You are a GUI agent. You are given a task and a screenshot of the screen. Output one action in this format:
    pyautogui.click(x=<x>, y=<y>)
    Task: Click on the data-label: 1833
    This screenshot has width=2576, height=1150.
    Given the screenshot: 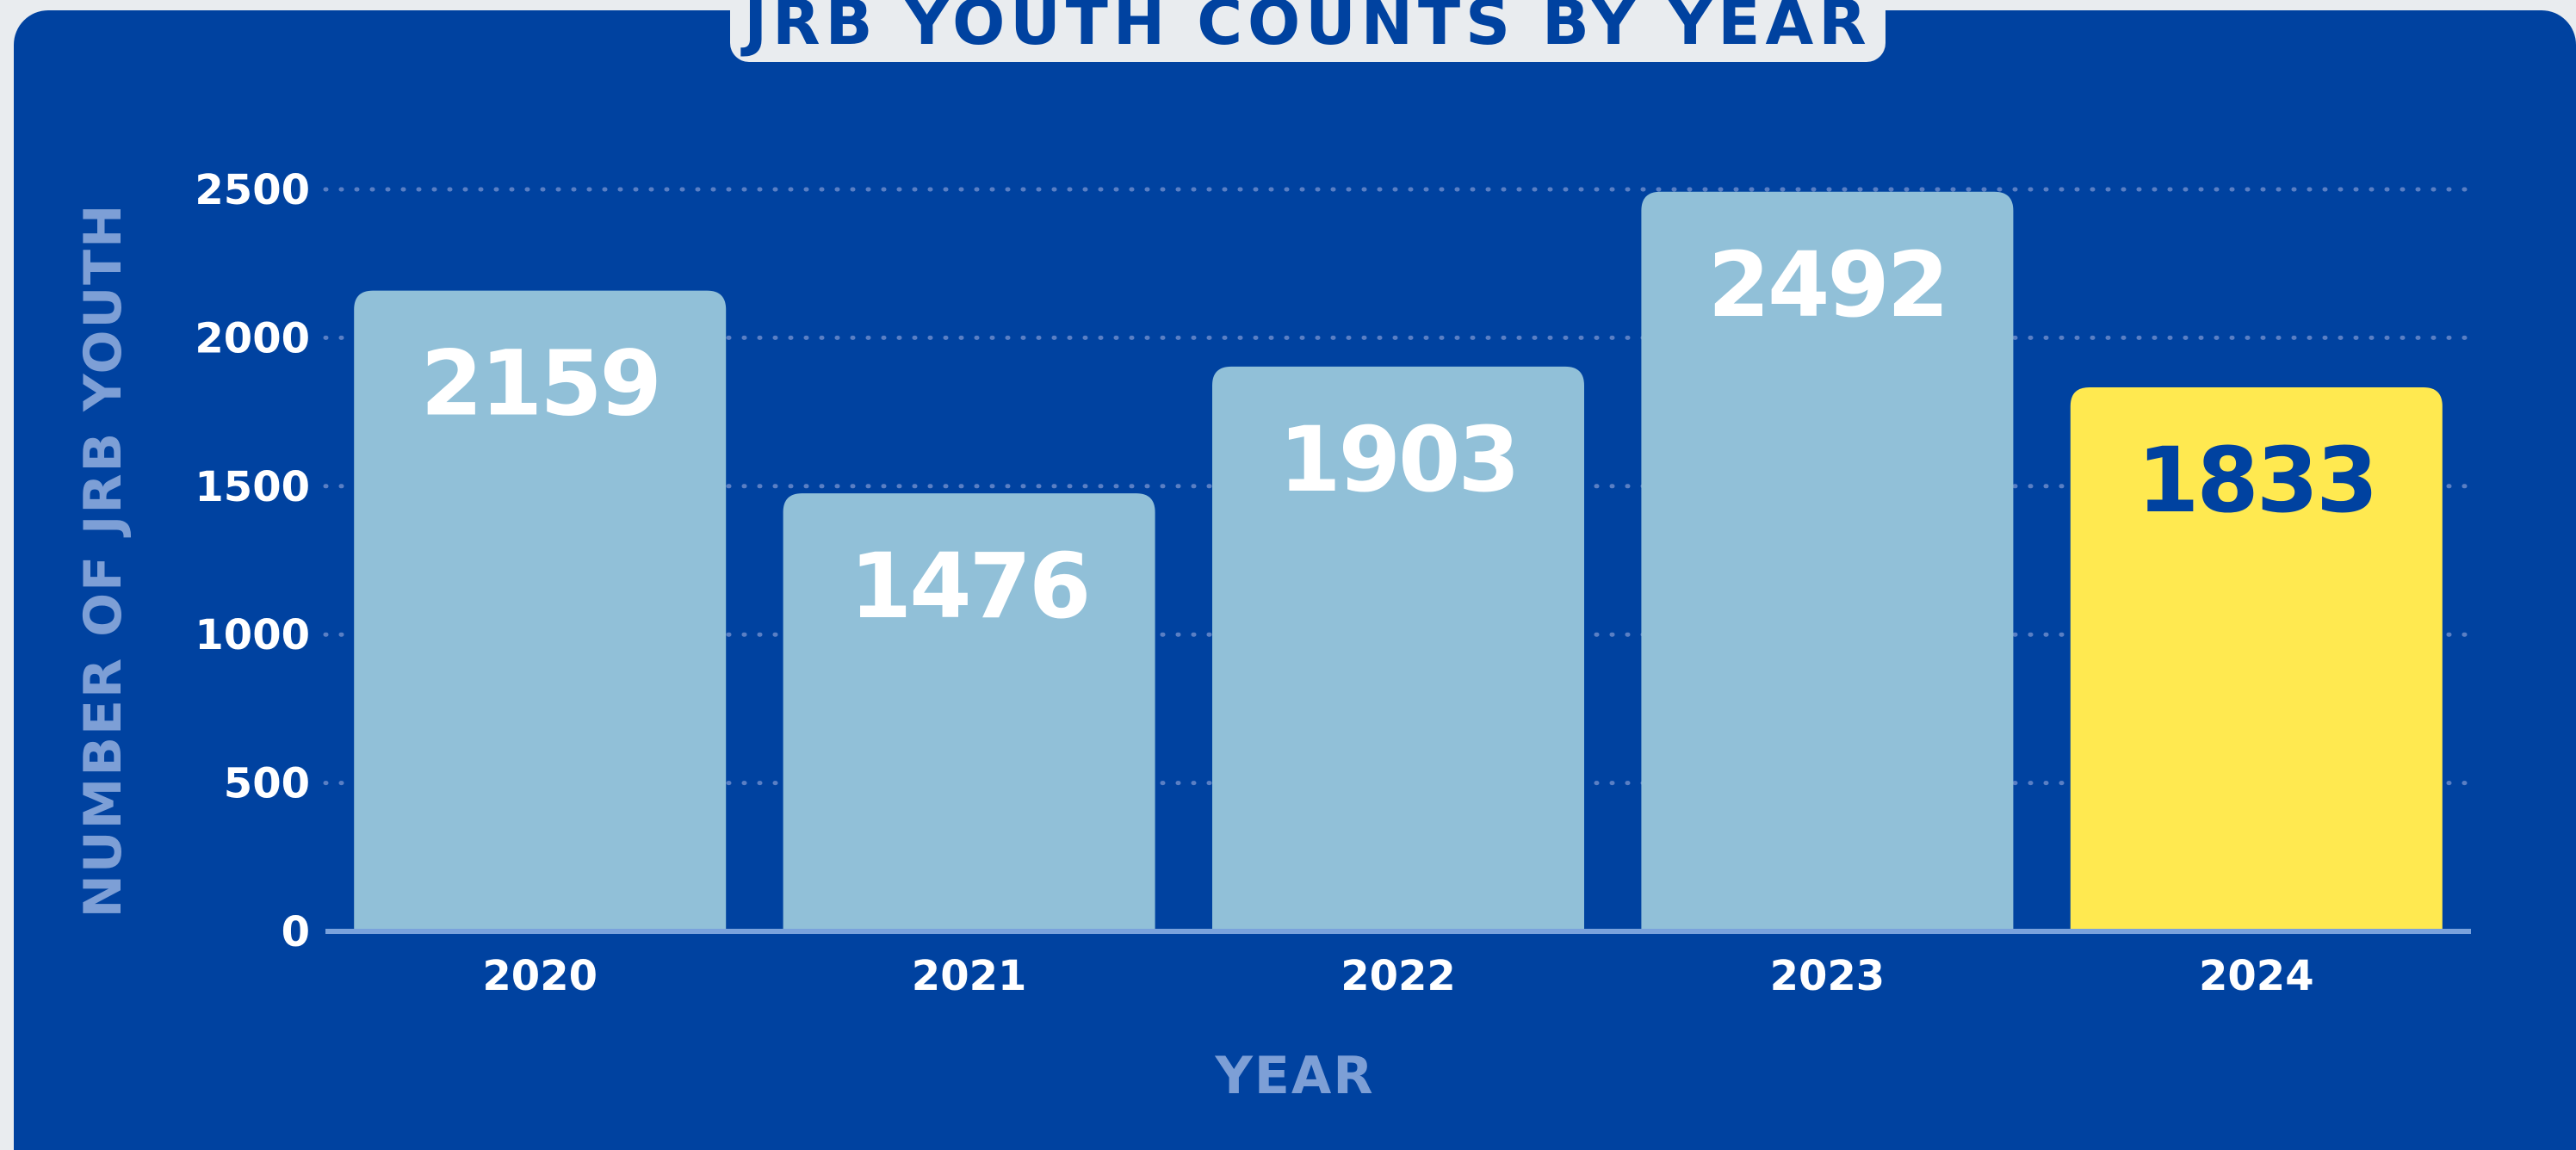 What is the action you would take?
    pyautogui.click(x=2256, y=481)
    